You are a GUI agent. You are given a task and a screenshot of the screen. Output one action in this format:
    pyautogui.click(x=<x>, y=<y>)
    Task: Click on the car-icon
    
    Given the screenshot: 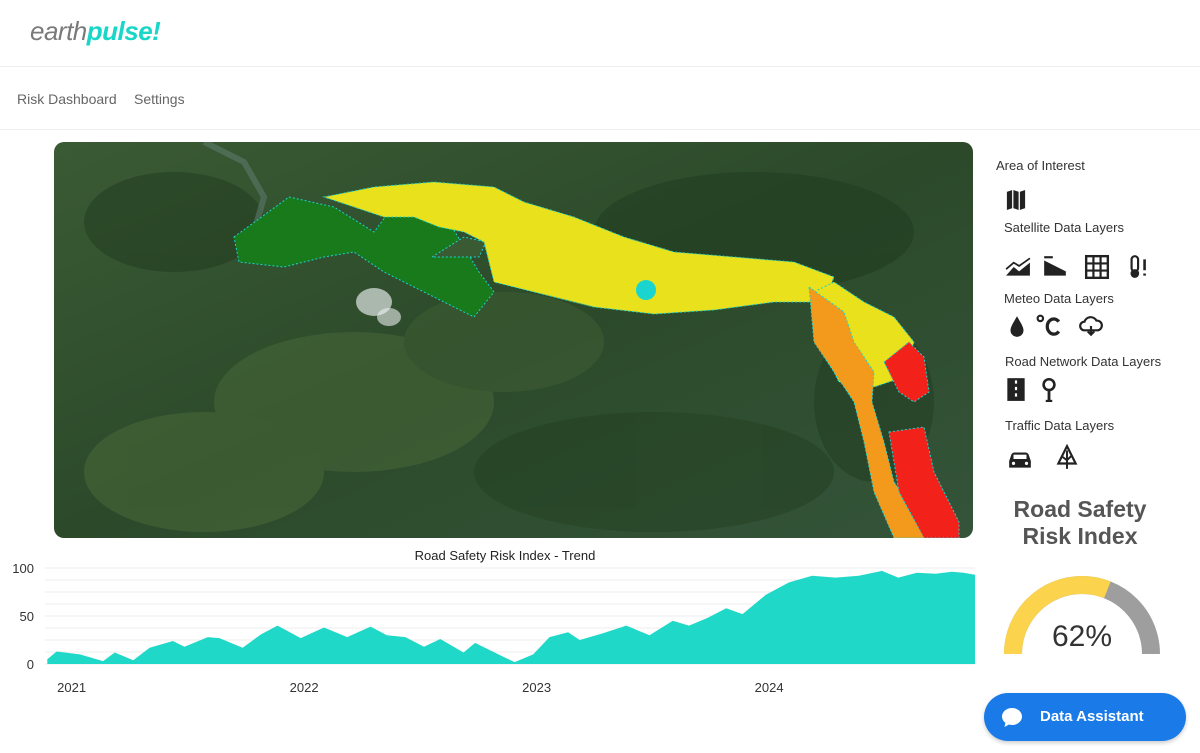 What is the action you would take?
    pyautogui.click(x=1020, y=459)
    